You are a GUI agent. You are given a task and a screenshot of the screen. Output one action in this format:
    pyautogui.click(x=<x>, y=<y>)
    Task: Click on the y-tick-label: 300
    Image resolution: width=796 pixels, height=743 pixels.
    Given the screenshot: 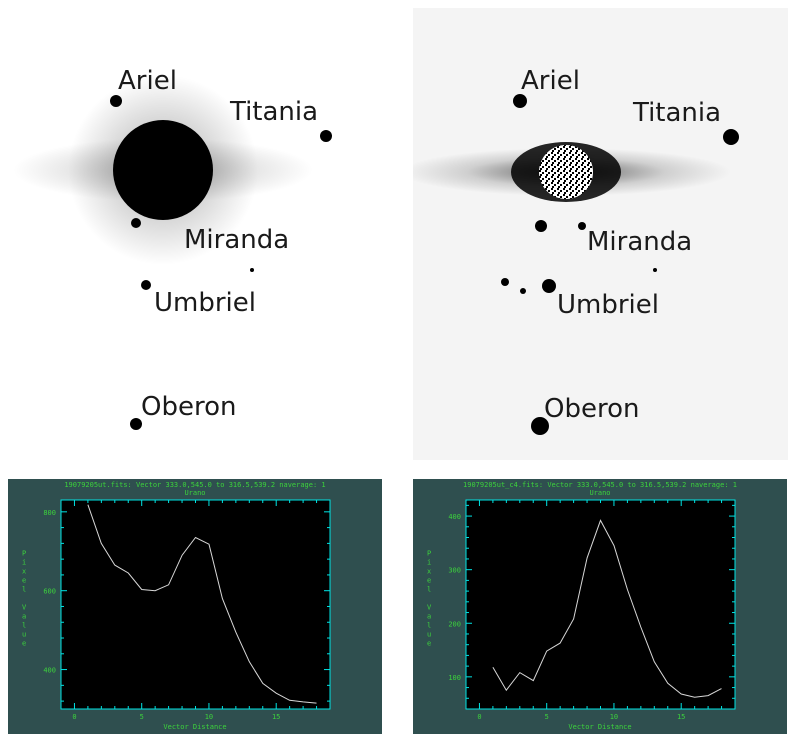 What is the action you would take?
    pyautogui.click(x=454, y=571)
    